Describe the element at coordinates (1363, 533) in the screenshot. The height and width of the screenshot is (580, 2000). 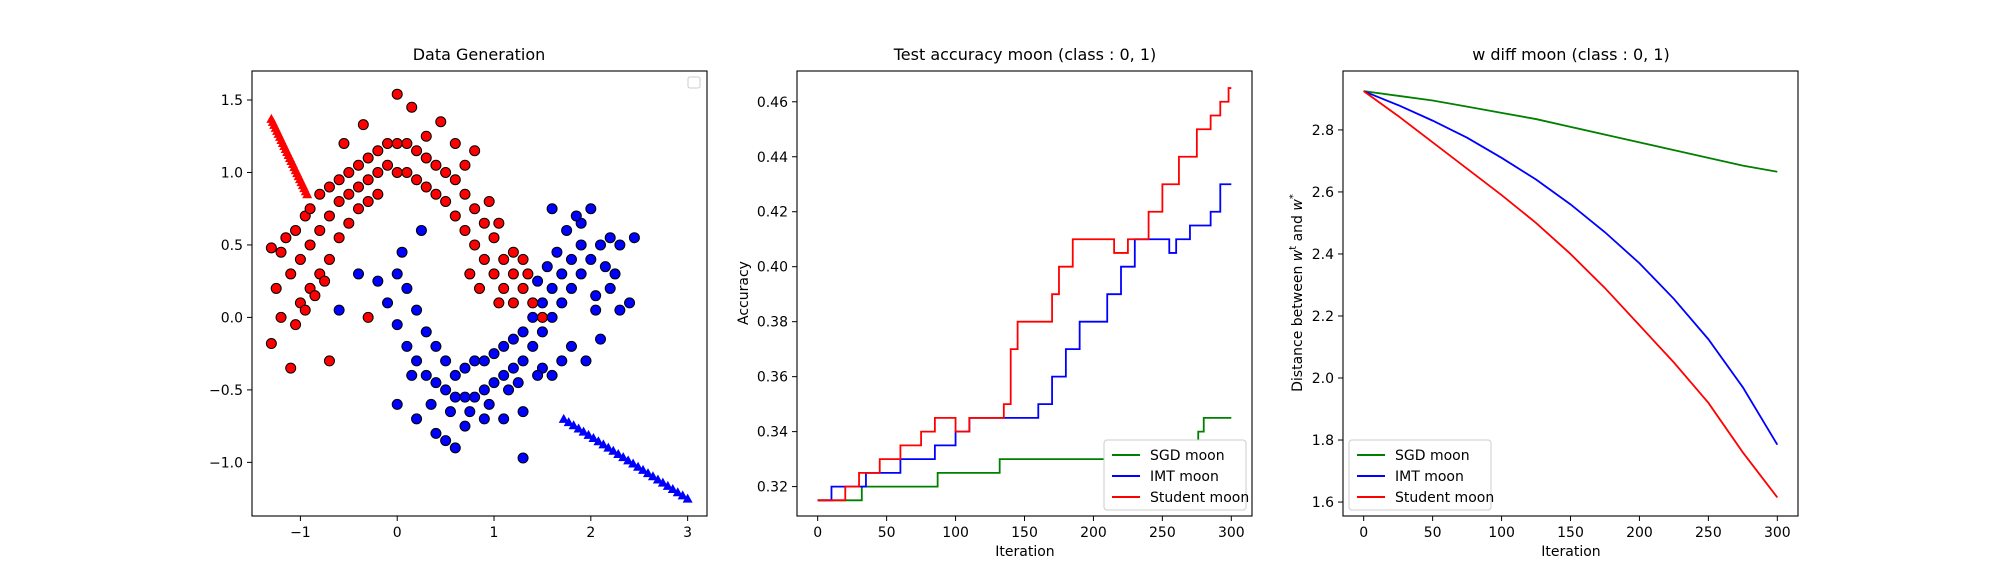
I see `x-tick-label: 0` at that location.